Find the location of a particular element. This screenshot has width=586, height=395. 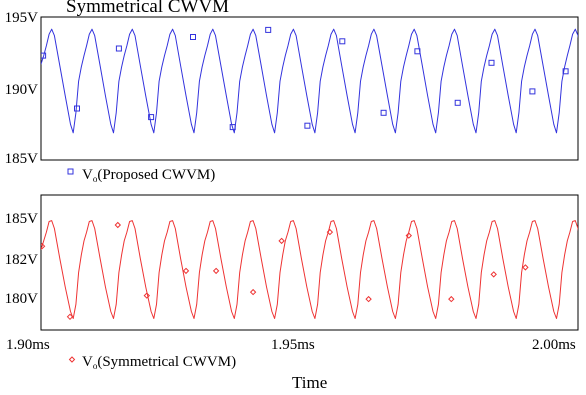

bottom-legend: Vo(Symmetrical CWVM) is located at coordinates (152, 362).